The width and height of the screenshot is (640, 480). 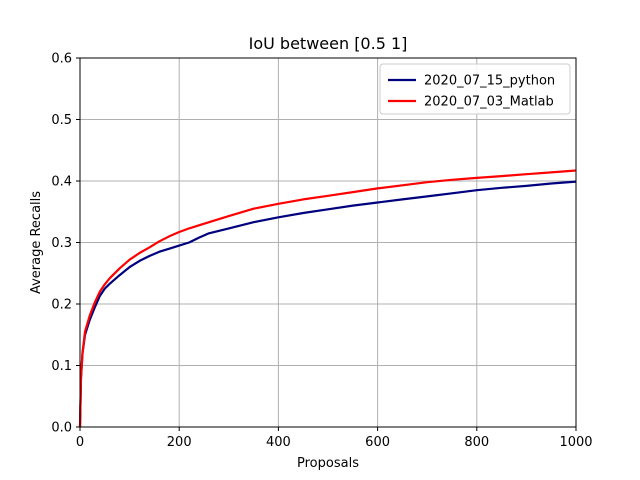 I want to click on x-tick-label: 0, so click(x=80, y=442).